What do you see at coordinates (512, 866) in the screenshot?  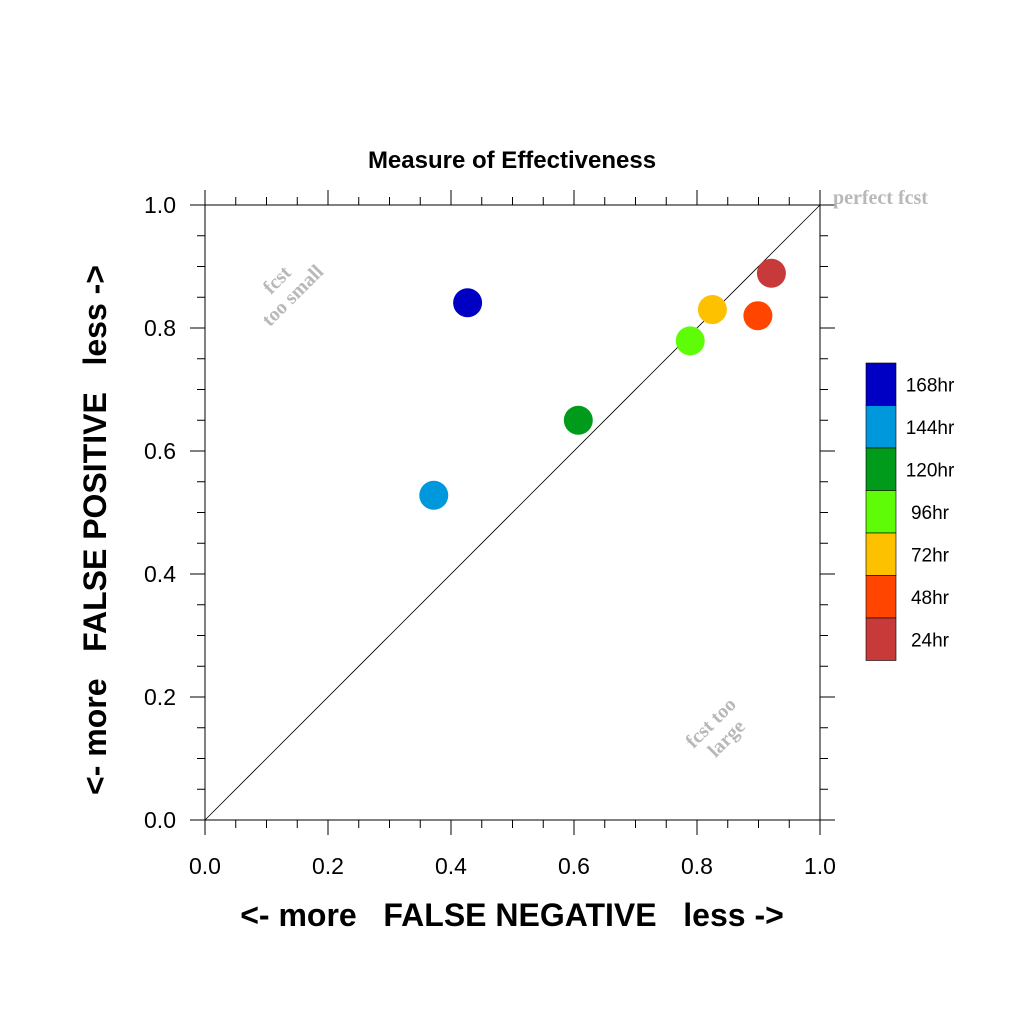 I see `x-tick-labels: 0.0 0.2 0.4 0.6 0.8 1.0` at bounding box center [512, 866].